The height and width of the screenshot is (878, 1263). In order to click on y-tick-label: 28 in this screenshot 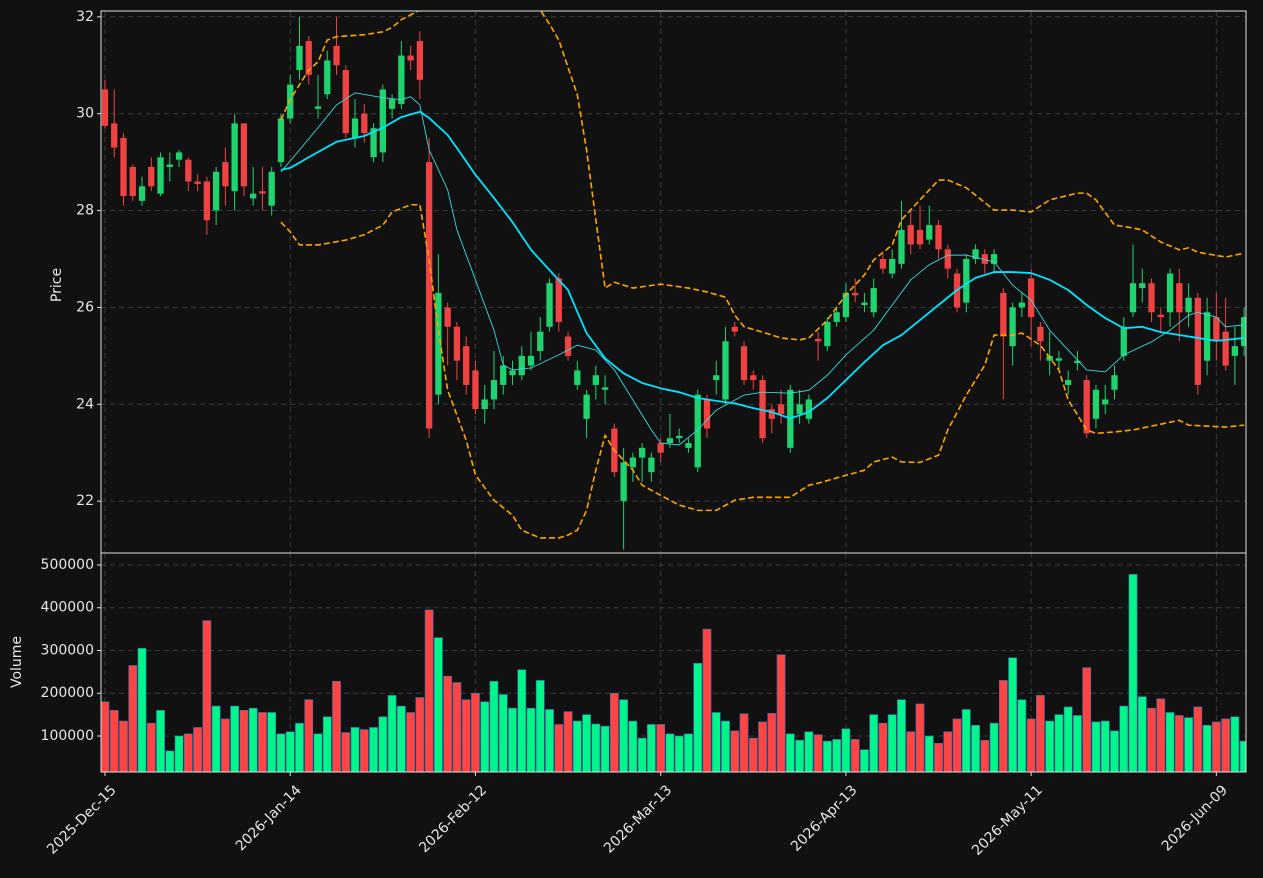, I will do `click(85, 211)`.